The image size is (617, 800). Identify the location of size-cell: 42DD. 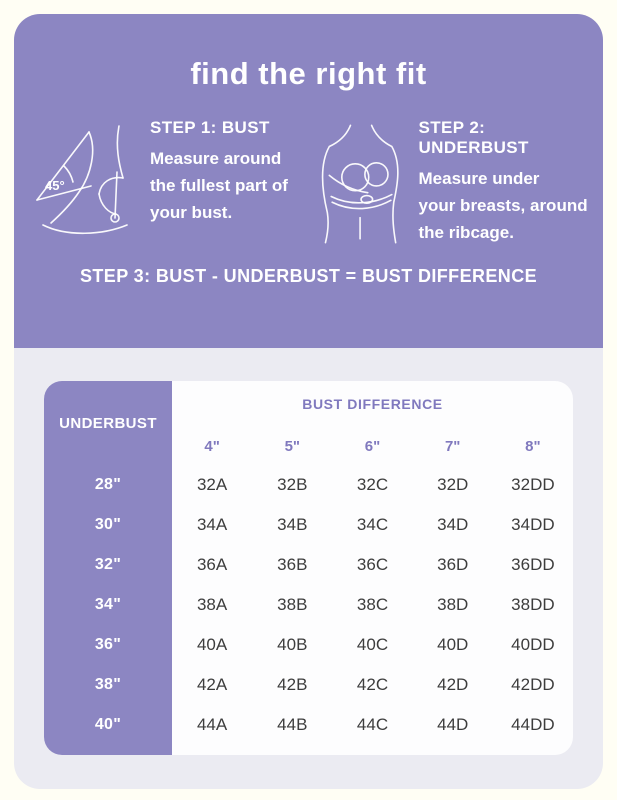
(533, 684).